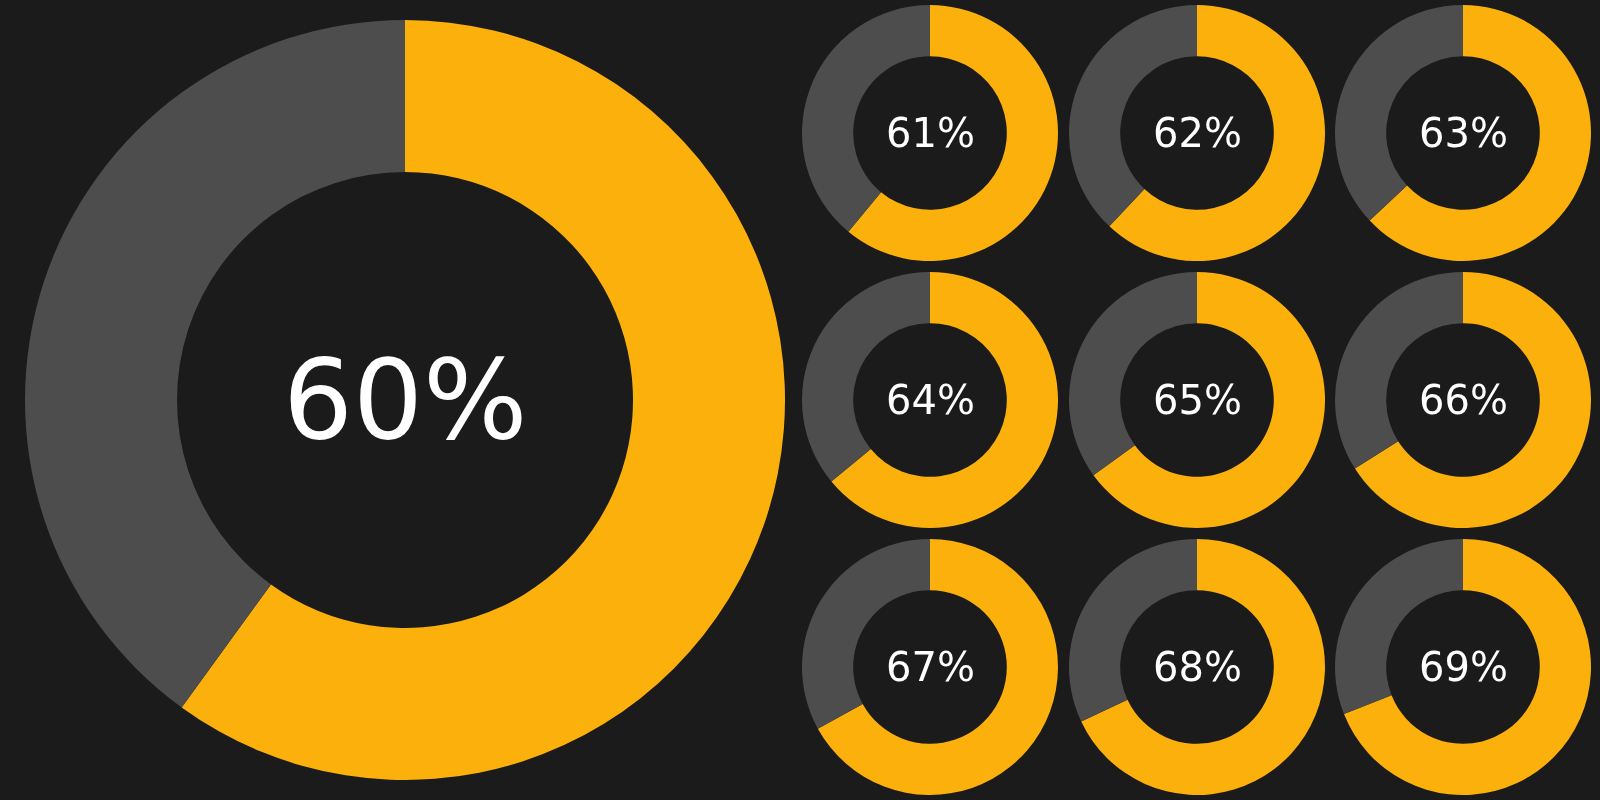  I want to click on text: 63%, so click(1463, 133).